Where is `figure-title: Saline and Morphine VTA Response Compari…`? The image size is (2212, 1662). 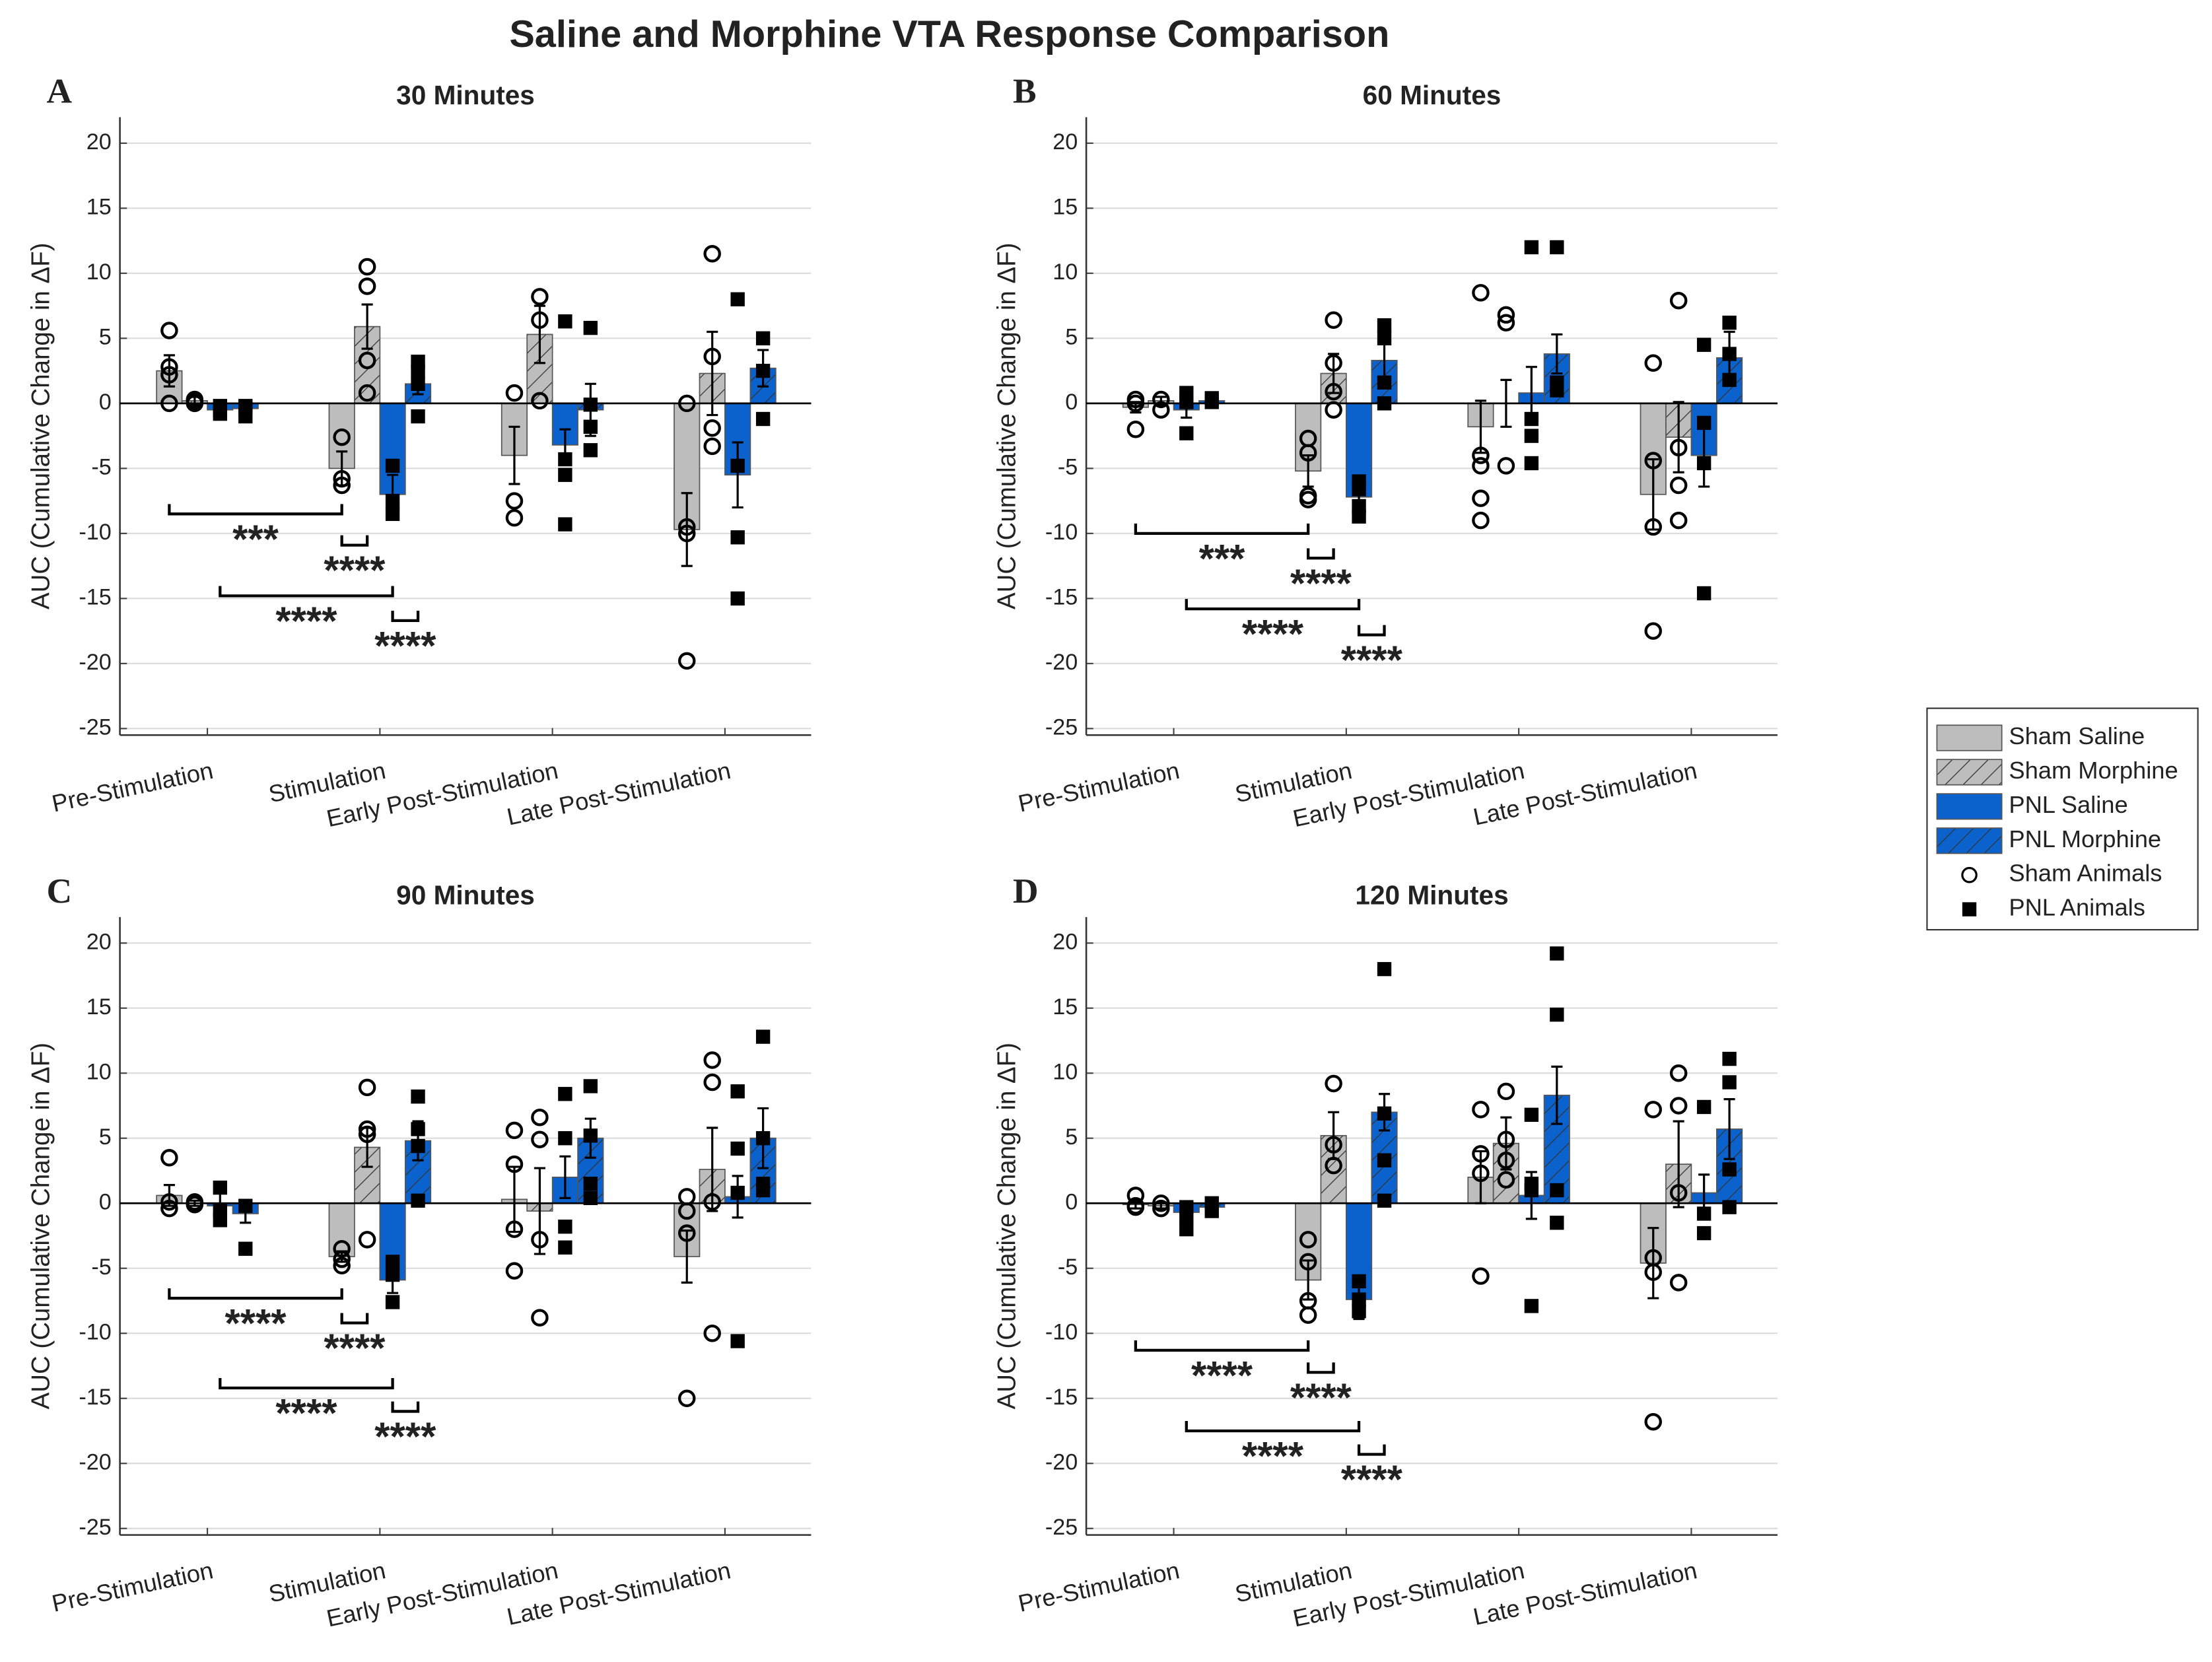 figure-title: Saline and Morphine VTA Response Compari… is located at coordinates (949, 34).